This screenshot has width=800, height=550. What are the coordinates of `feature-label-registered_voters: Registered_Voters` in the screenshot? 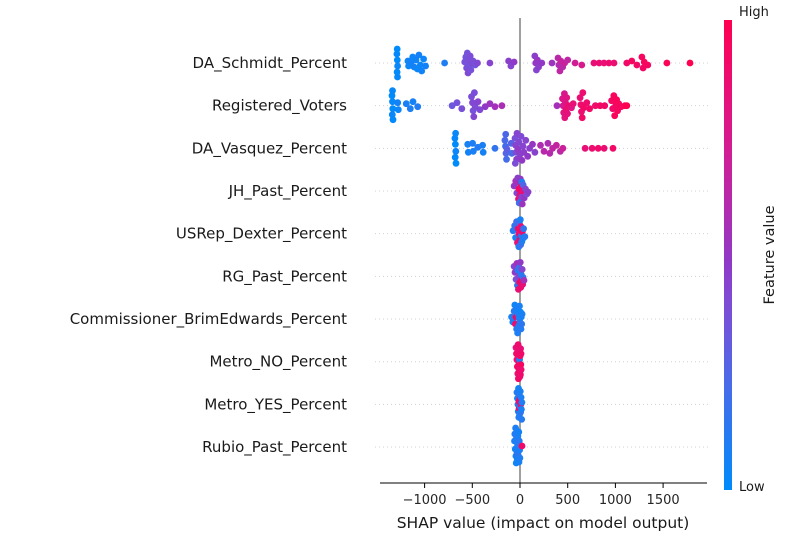 It's located at (279, 106).